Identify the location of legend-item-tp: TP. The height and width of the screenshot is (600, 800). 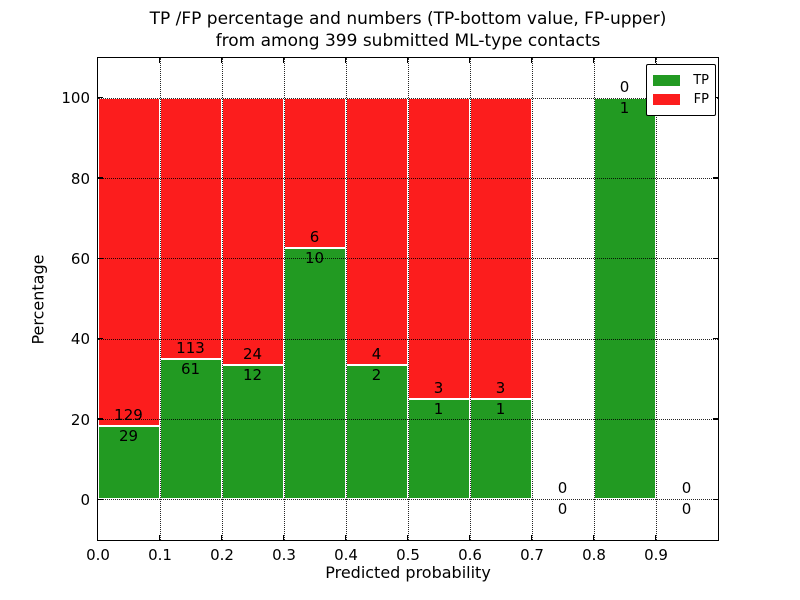
(681, 80).